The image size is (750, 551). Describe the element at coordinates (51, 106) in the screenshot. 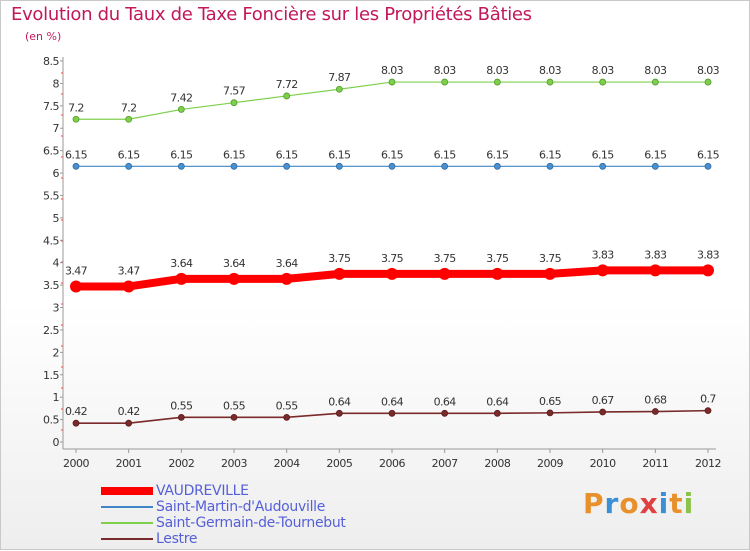

I see `y-tick-label: 7.5` at that location.